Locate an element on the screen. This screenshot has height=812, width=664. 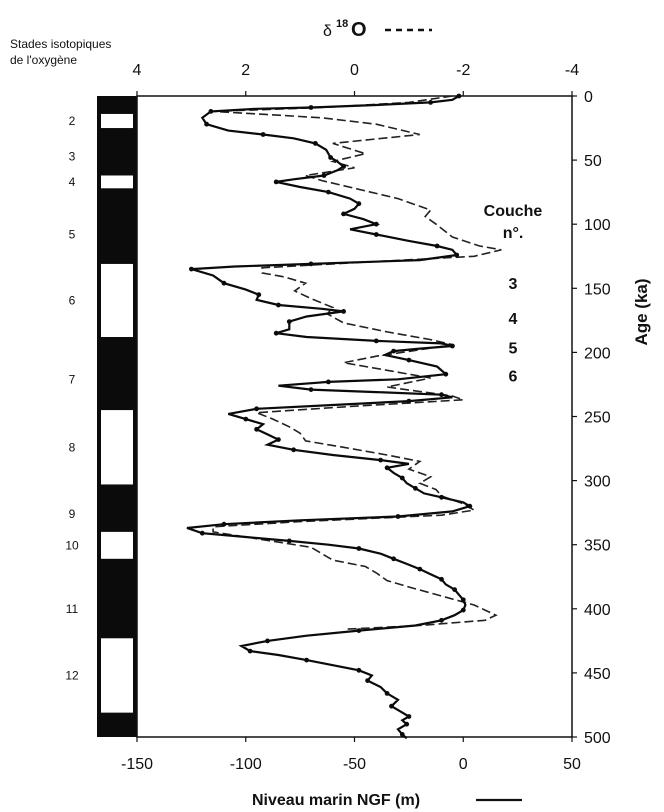
right-tick-label: 0 is located at coordinates (588, 97).